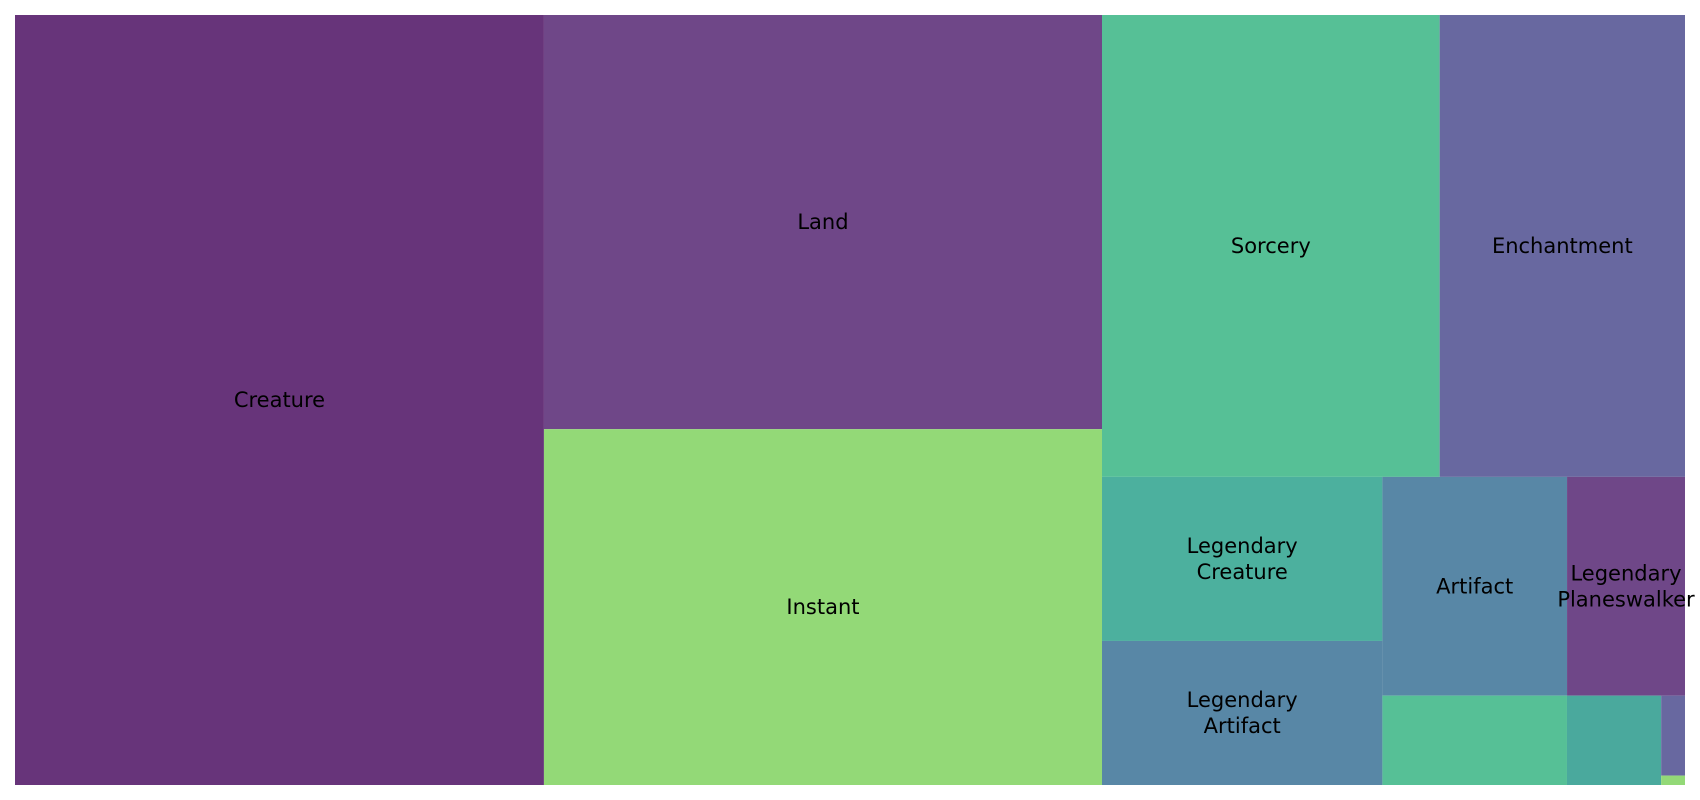  I want to click on tile-artifact, so click(1475, 586).